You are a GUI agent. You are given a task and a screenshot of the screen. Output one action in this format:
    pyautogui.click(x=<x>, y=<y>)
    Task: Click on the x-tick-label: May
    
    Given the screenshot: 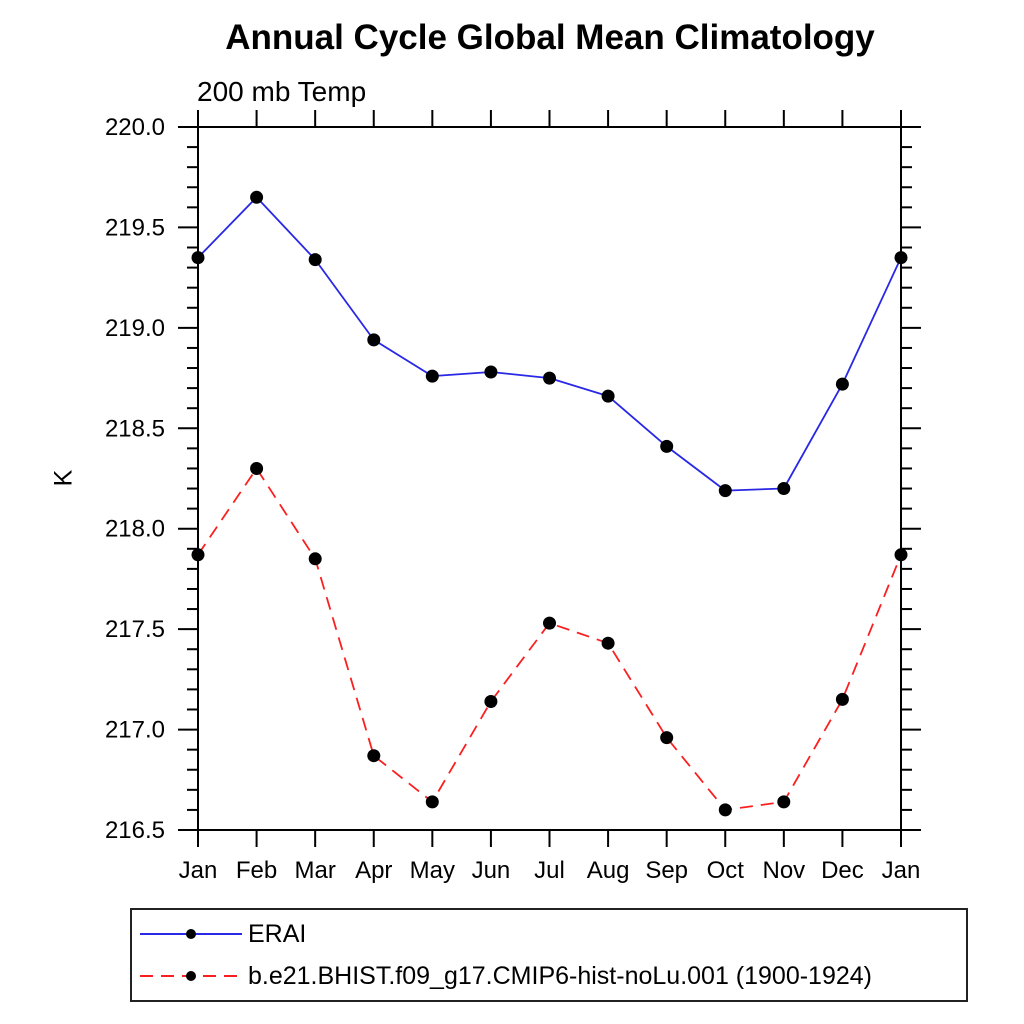 What is the action you would take?
    pyautogui.click(x=432, y=870)
    